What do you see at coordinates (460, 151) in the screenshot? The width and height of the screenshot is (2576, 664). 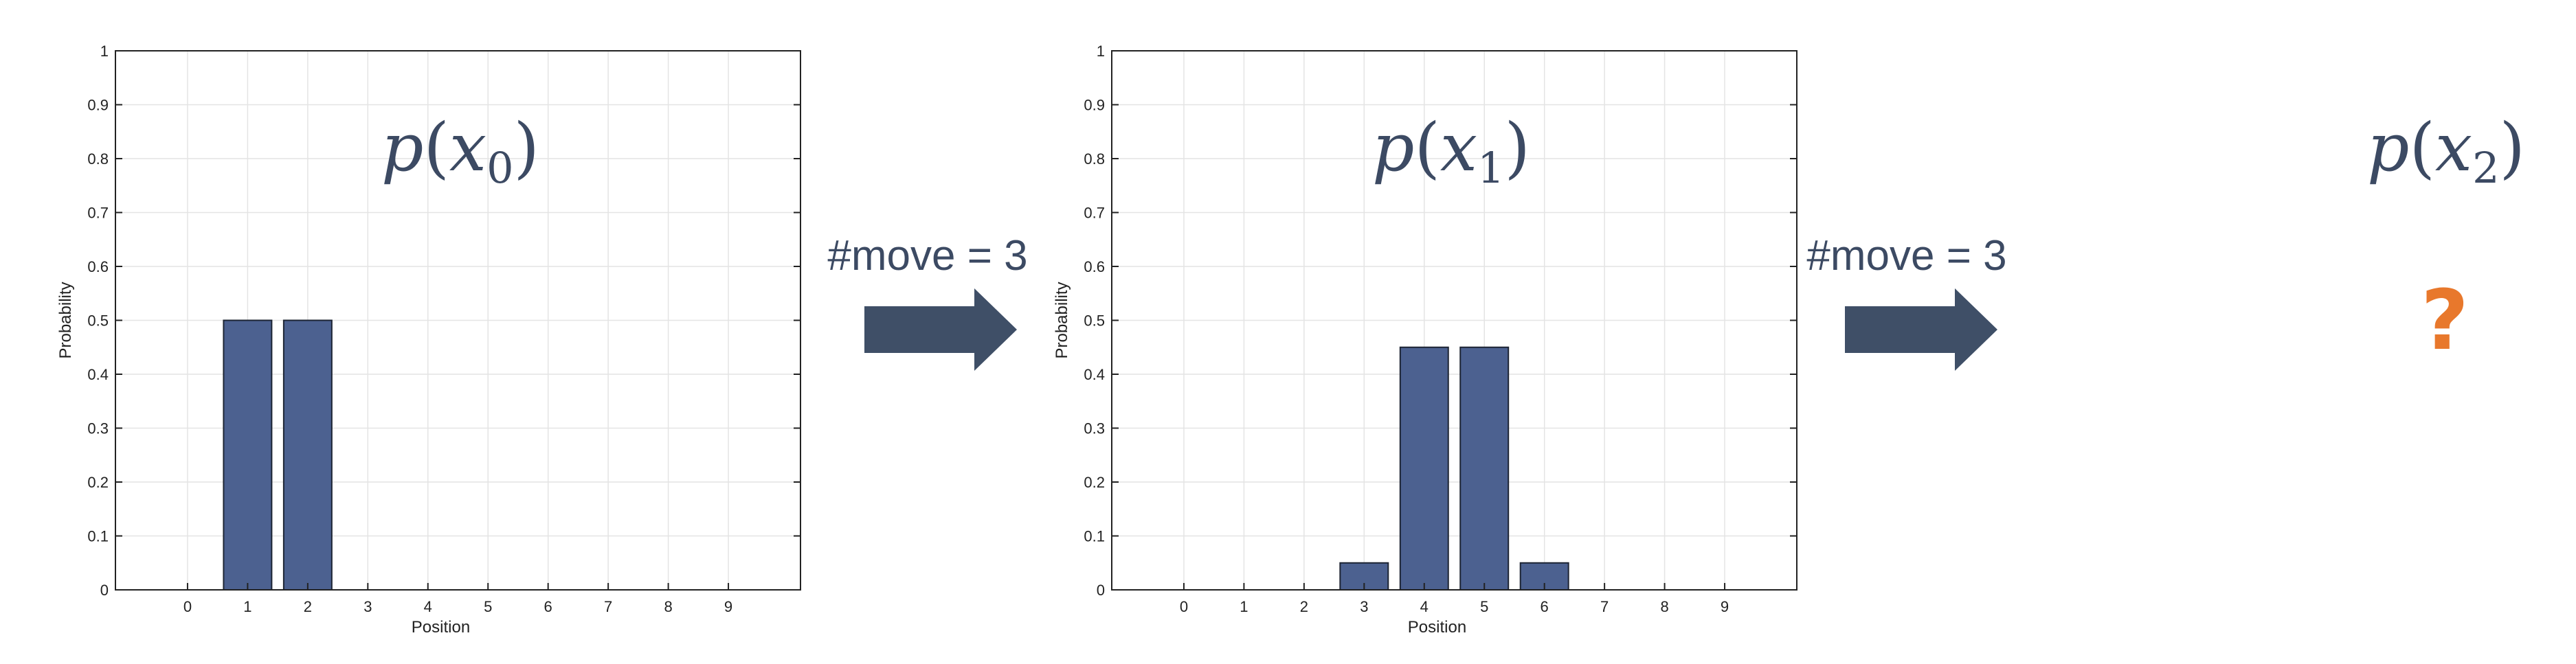 I see `chart-title: p(x0)` at bounding box center [460, 151].